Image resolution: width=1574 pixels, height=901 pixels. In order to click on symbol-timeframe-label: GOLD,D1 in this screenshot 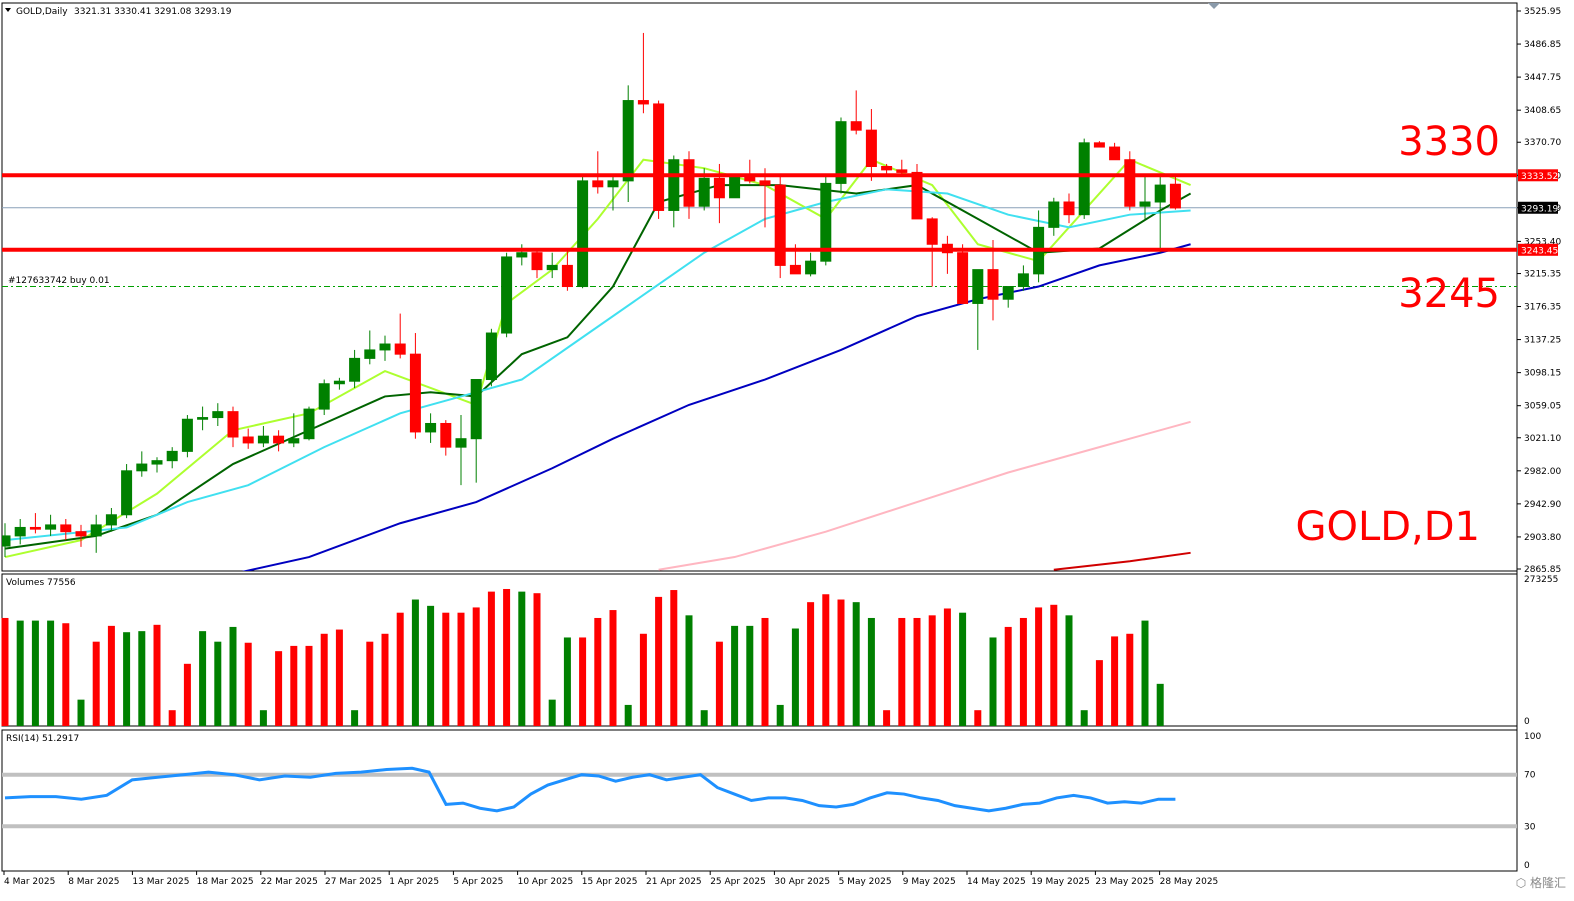, I will do `click(1387, 527)`.